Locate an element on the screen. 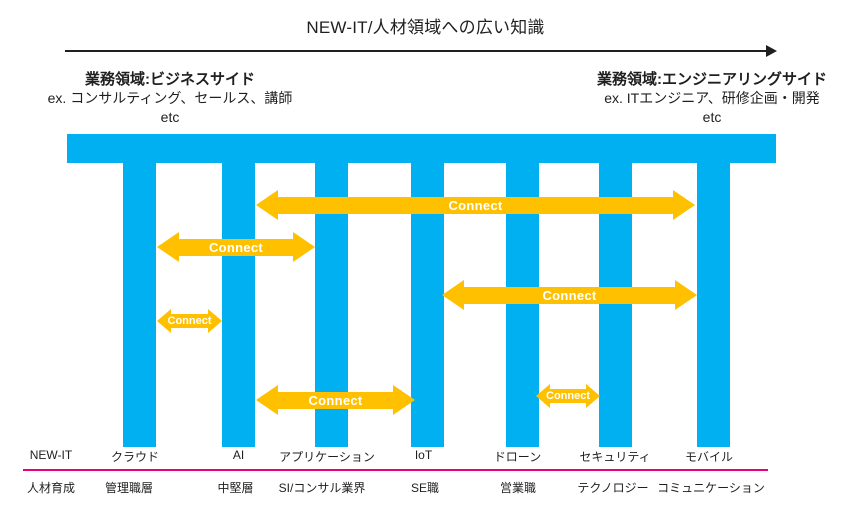 This screenshot has height=507, width=851. divider-line is located at coordinates (395, 470).